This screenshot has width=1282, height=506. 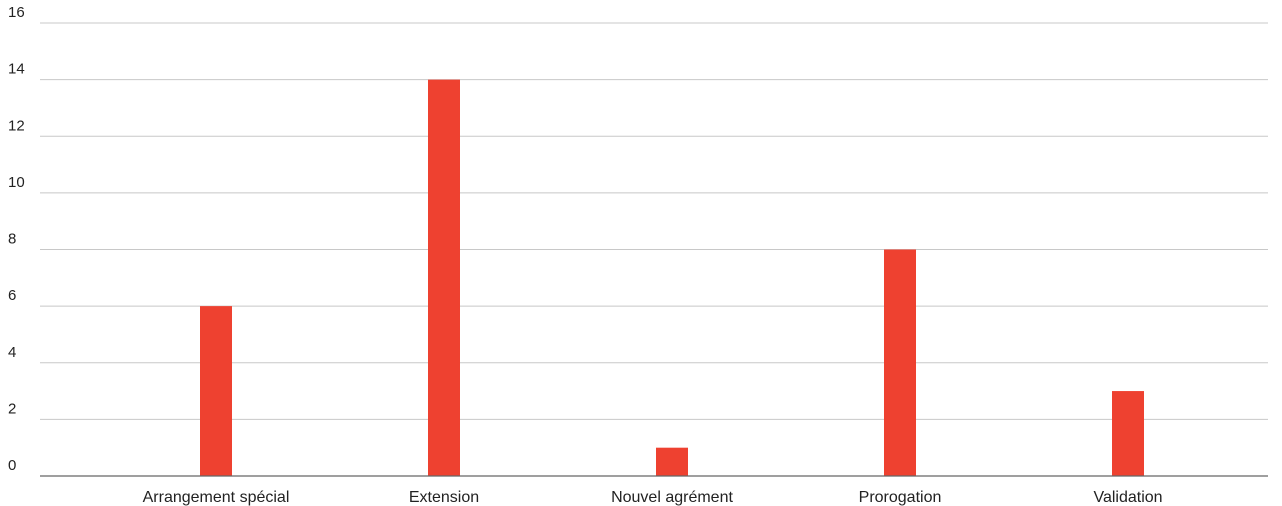 What do you see at coordinates (16, 69) in the screenshot?
I see `y-tick-label: 14` at bounding box center [16, 69].